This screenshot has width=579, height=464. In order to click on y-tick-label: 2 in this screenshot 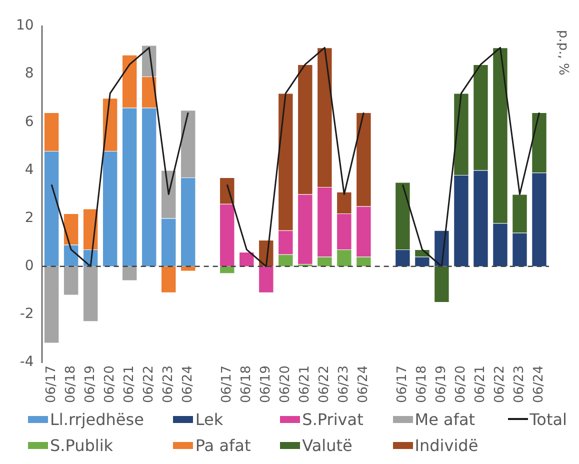, I will do `click(29, 218)`.